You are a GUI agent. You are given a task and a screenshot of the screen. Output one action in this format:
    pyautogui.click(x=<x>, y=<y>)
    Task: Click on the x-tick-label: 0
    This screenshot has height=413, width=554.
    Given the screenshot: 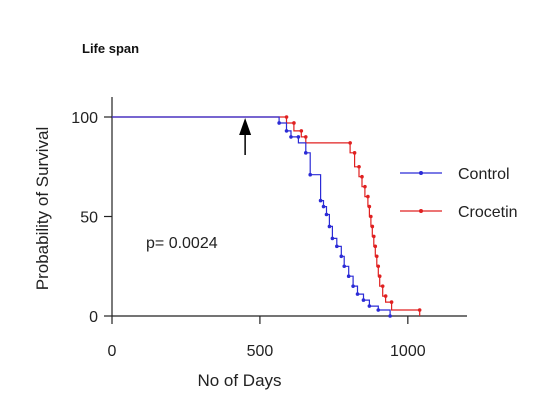 What is the action you would take?
    pyautogui.click(x=112, y=351)
    